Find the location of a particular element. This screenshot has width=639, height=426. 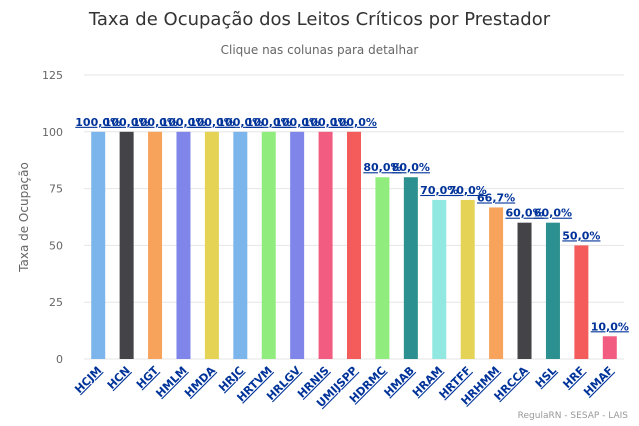

bar-hrjc is located at coordinates (240, 245).